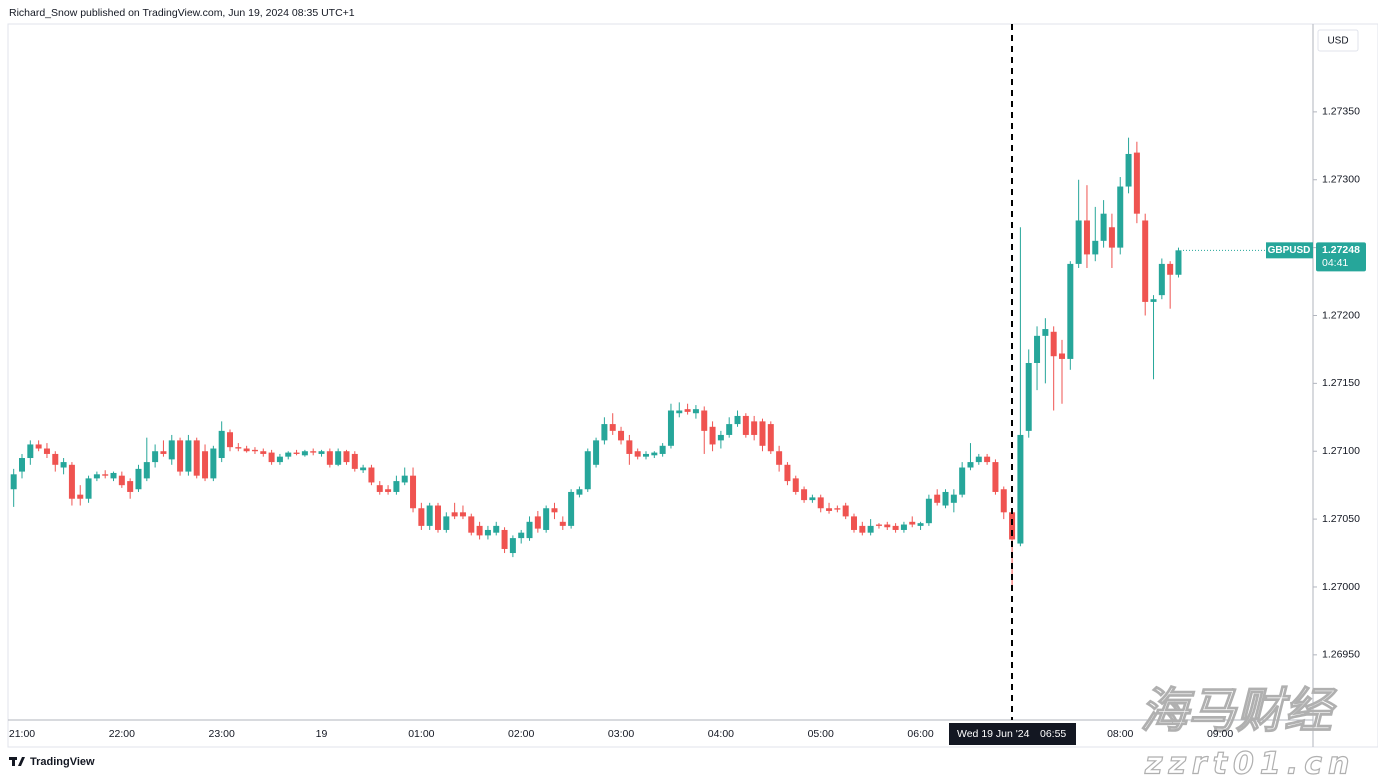  I want to click on last-price-label: 1.27248, so click(1341, 250).